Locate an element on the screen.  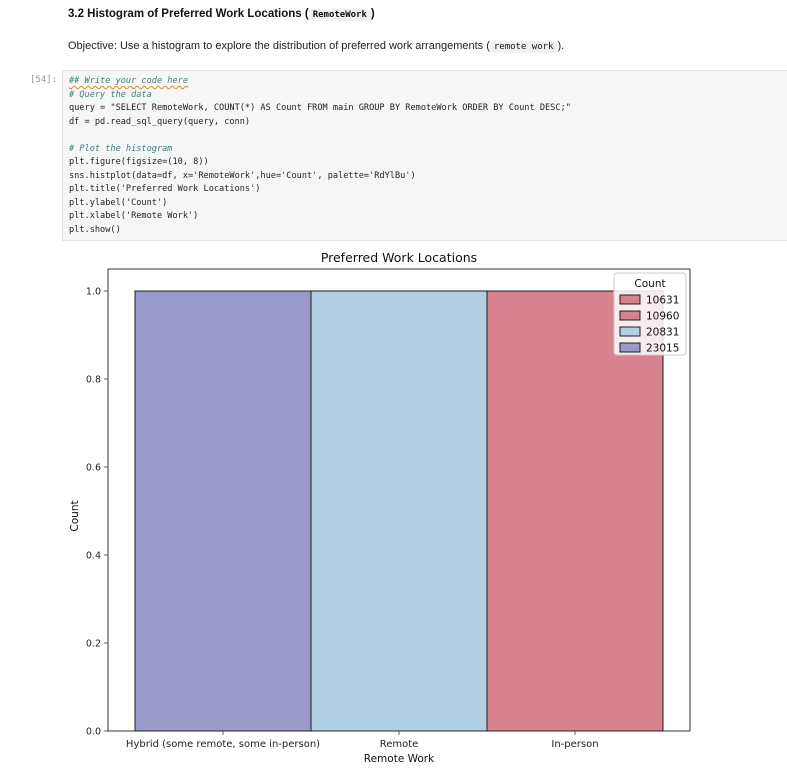
y-tick-label: 0.0 is located at coordinates (93, 732).